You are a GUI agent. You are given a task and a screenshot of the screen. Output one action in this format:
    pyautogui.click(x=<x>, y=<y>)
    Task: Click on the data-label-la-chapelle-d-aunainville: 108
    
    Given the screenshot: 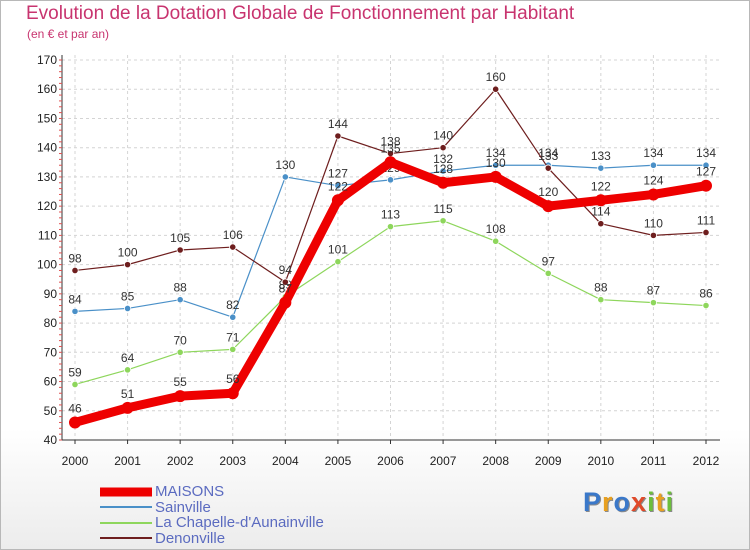 What is the action you would take?
    pyautogui.click(x=496, y=229)
    